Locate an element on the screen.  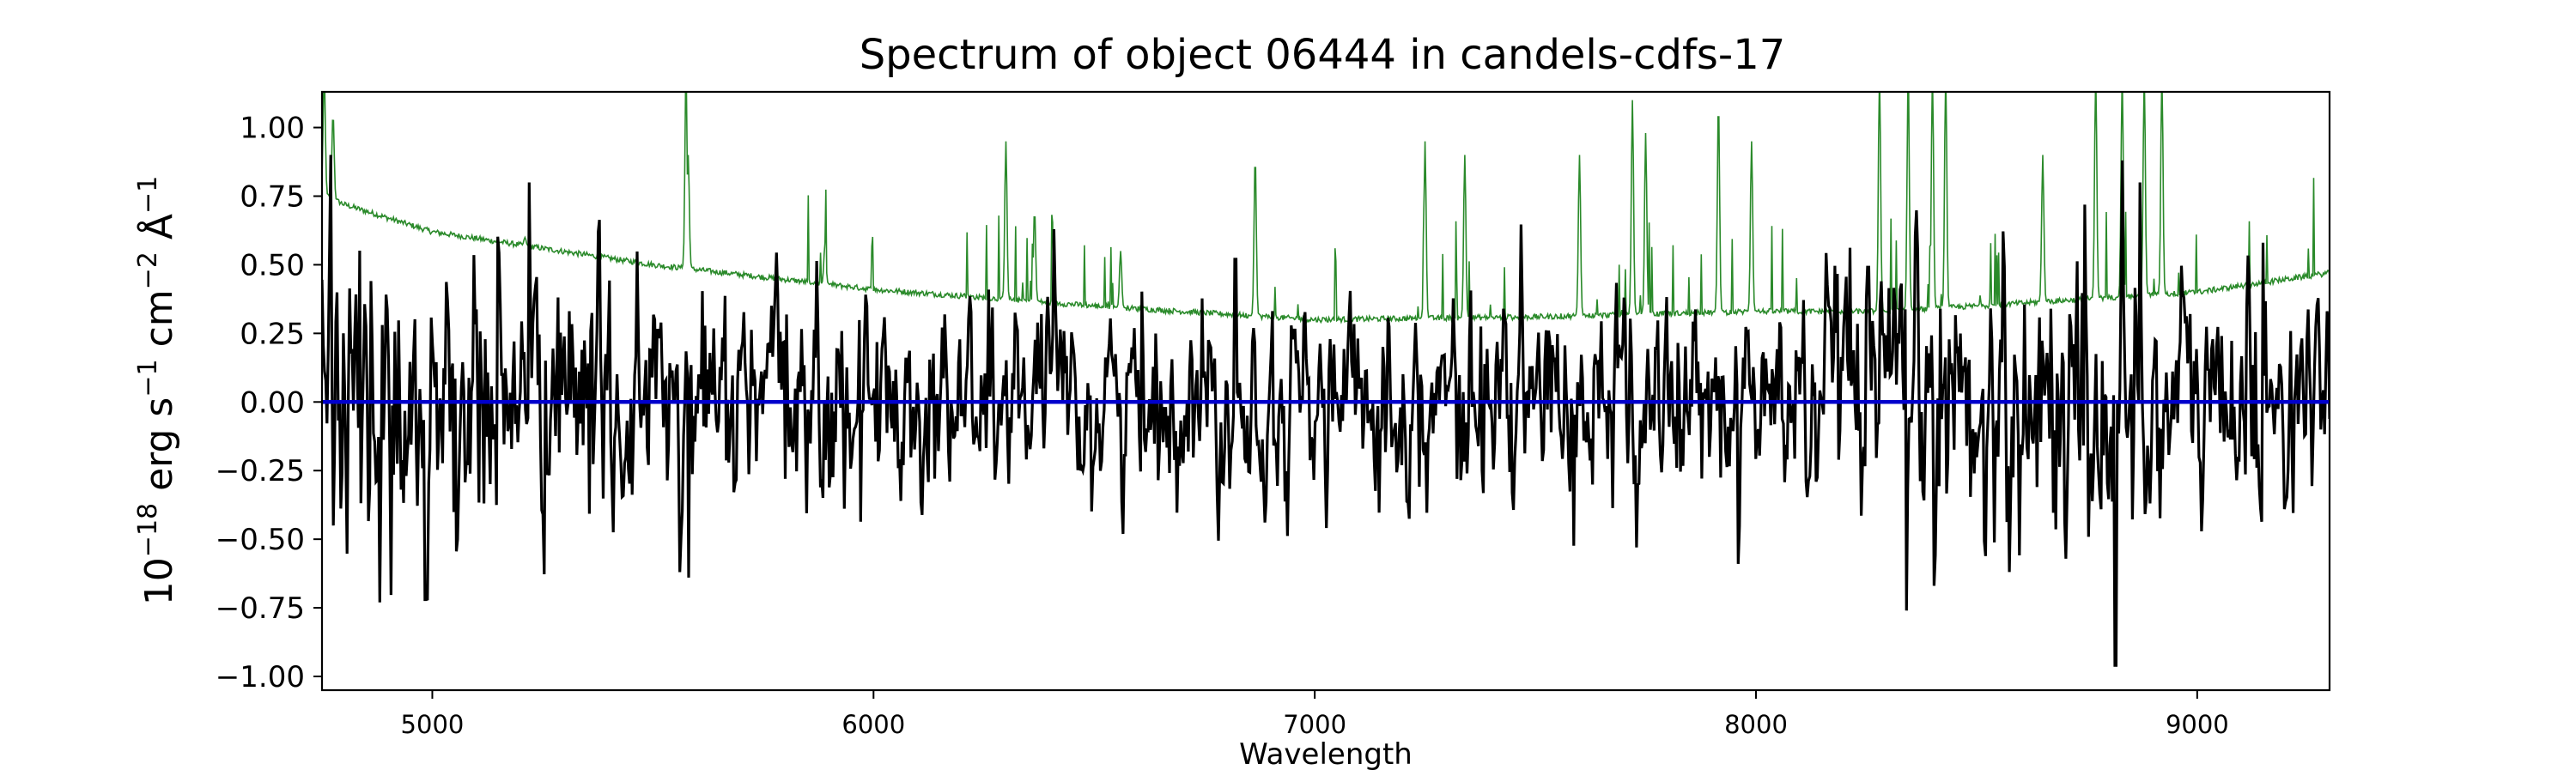
y-axis-label: 10−18 erg s−1 cm−2 Å−1 is located at coordinates (157, 390).